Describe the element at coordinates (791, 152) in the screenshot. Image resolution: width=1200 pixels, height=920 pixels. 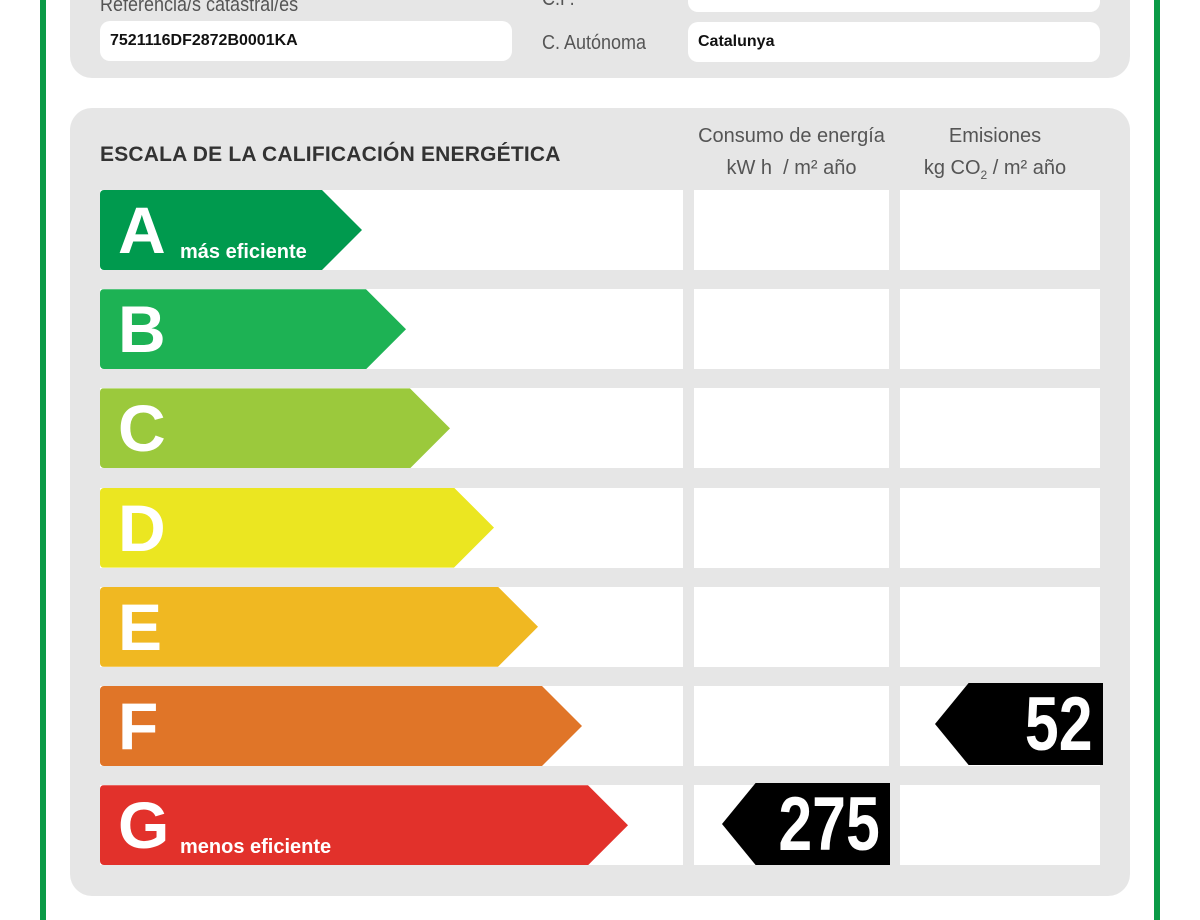
I see `consumption-header: Consumo de energía kW h / m² año` at that location.